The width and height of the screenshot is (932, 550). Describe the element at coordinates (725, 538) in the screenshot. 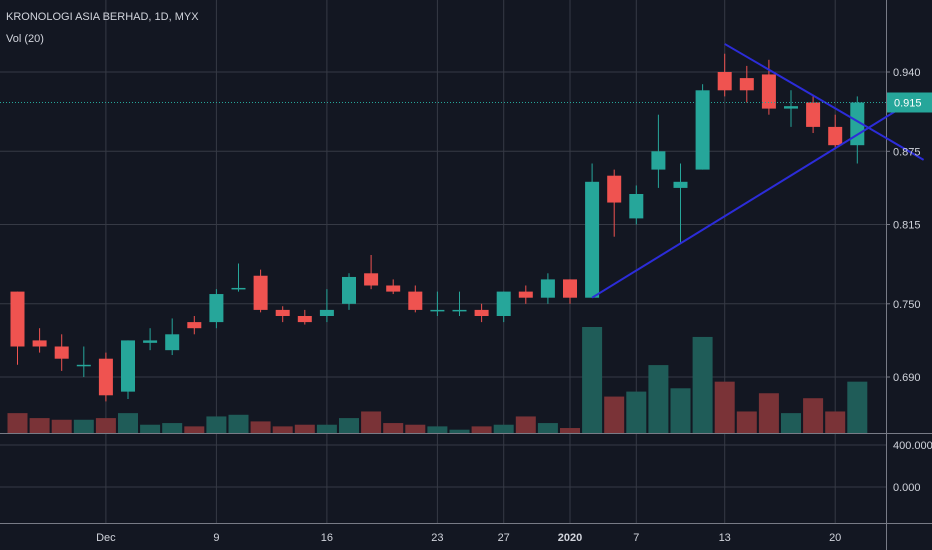

I see `time-tick-label: 13` at that location.